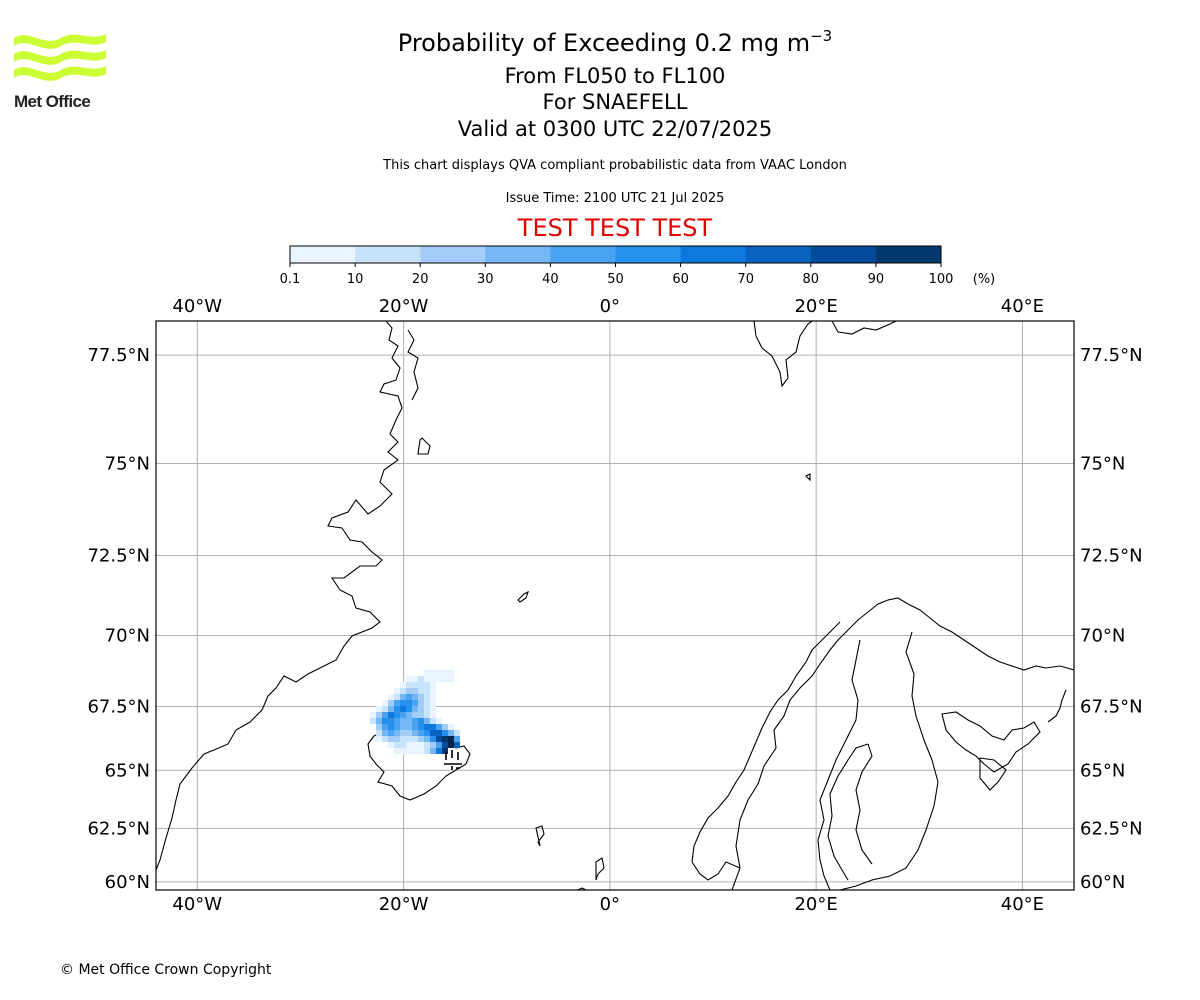 Image resolution: width=1200 pixels, height=1000 pixels. What do you see at coordinates (1057, 706) in the screenshot?
I see `coastline-kanin` at bounding box center [1057, 706].